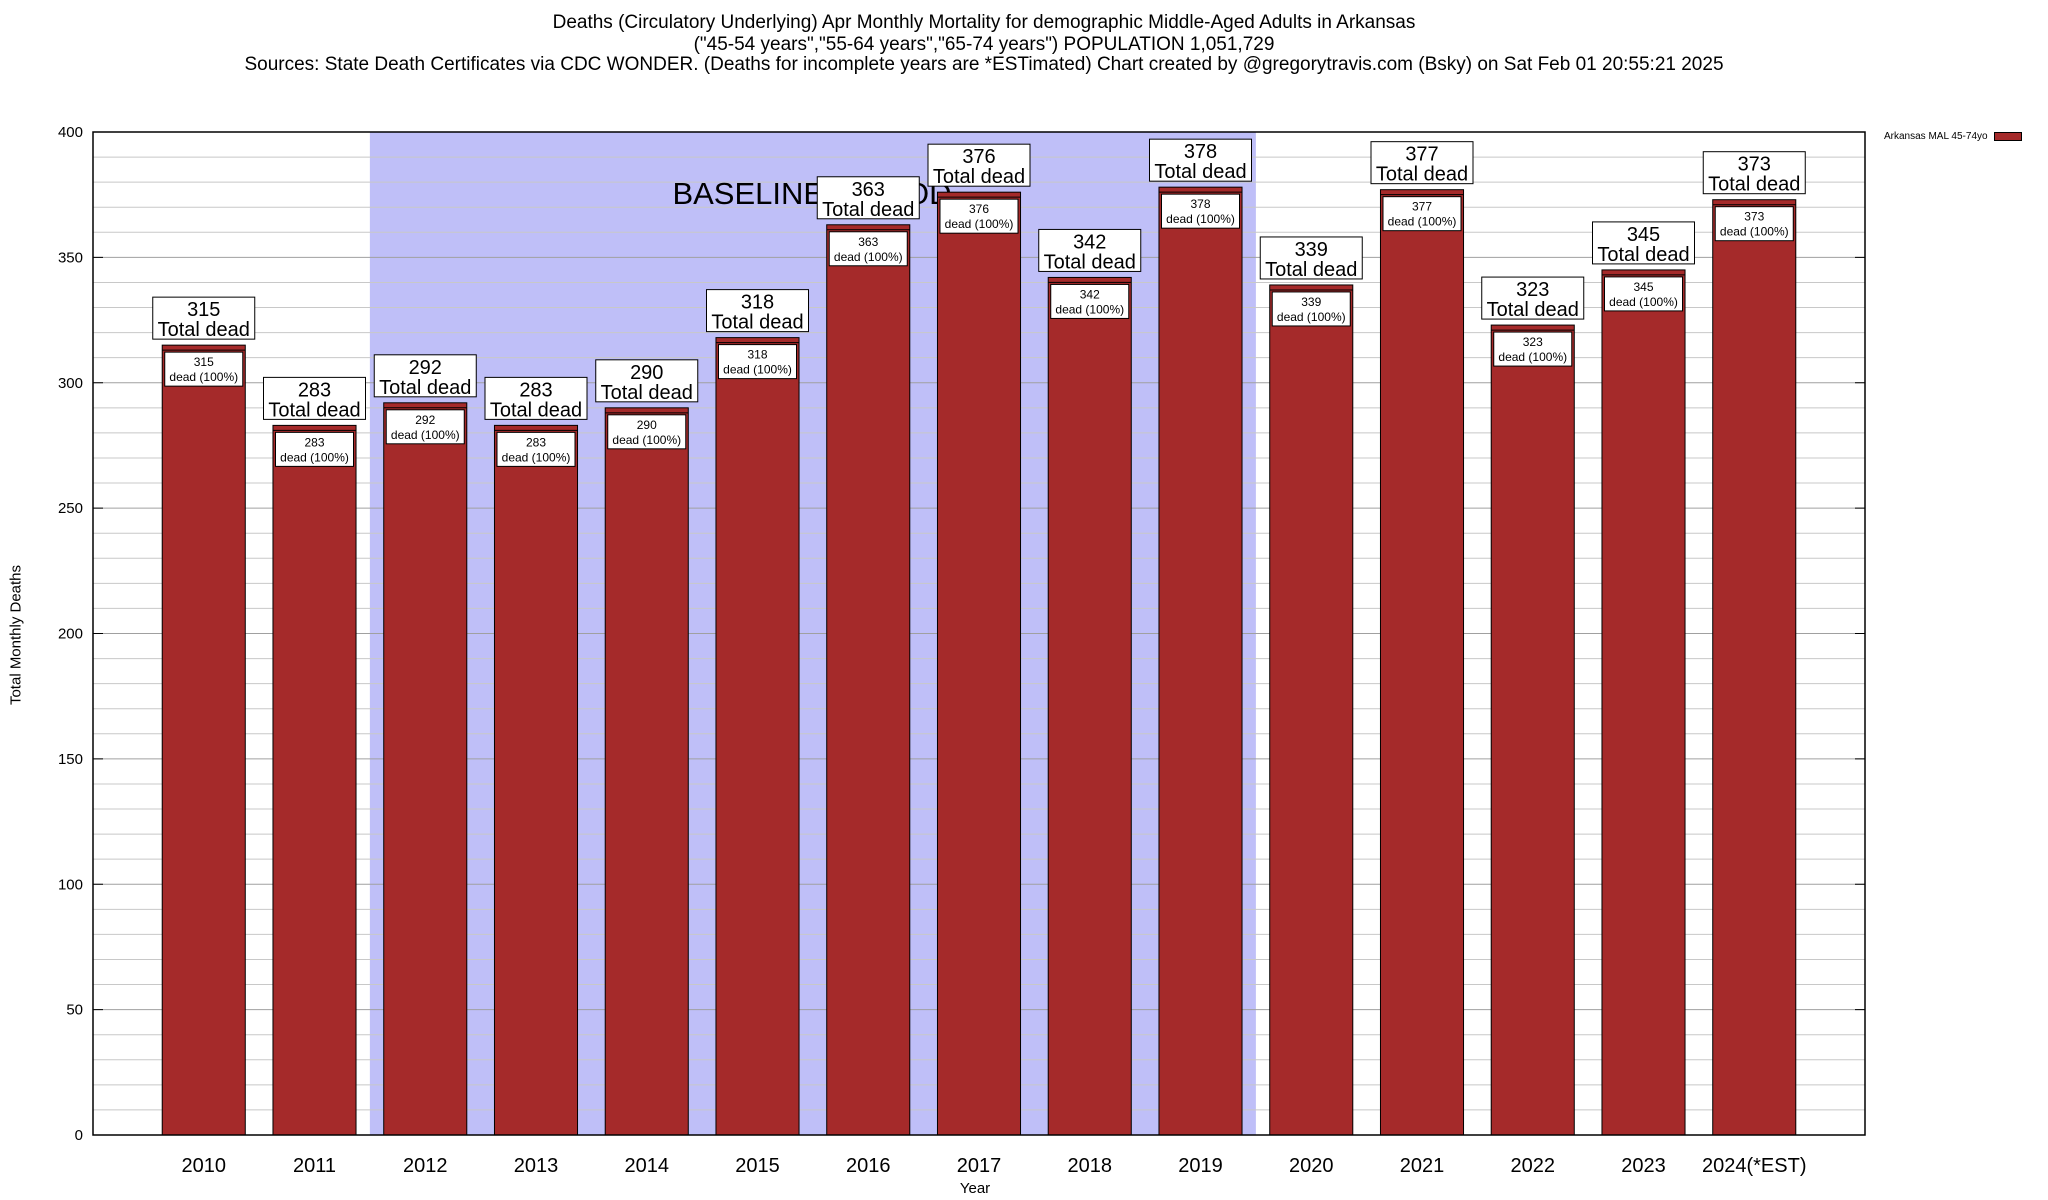 Image resolution: width=2048 pixels, height=1200 pixels. Describe the element at coordinates (70, 759) in the screenshot. I see `y-tick-label: 150` at that location.